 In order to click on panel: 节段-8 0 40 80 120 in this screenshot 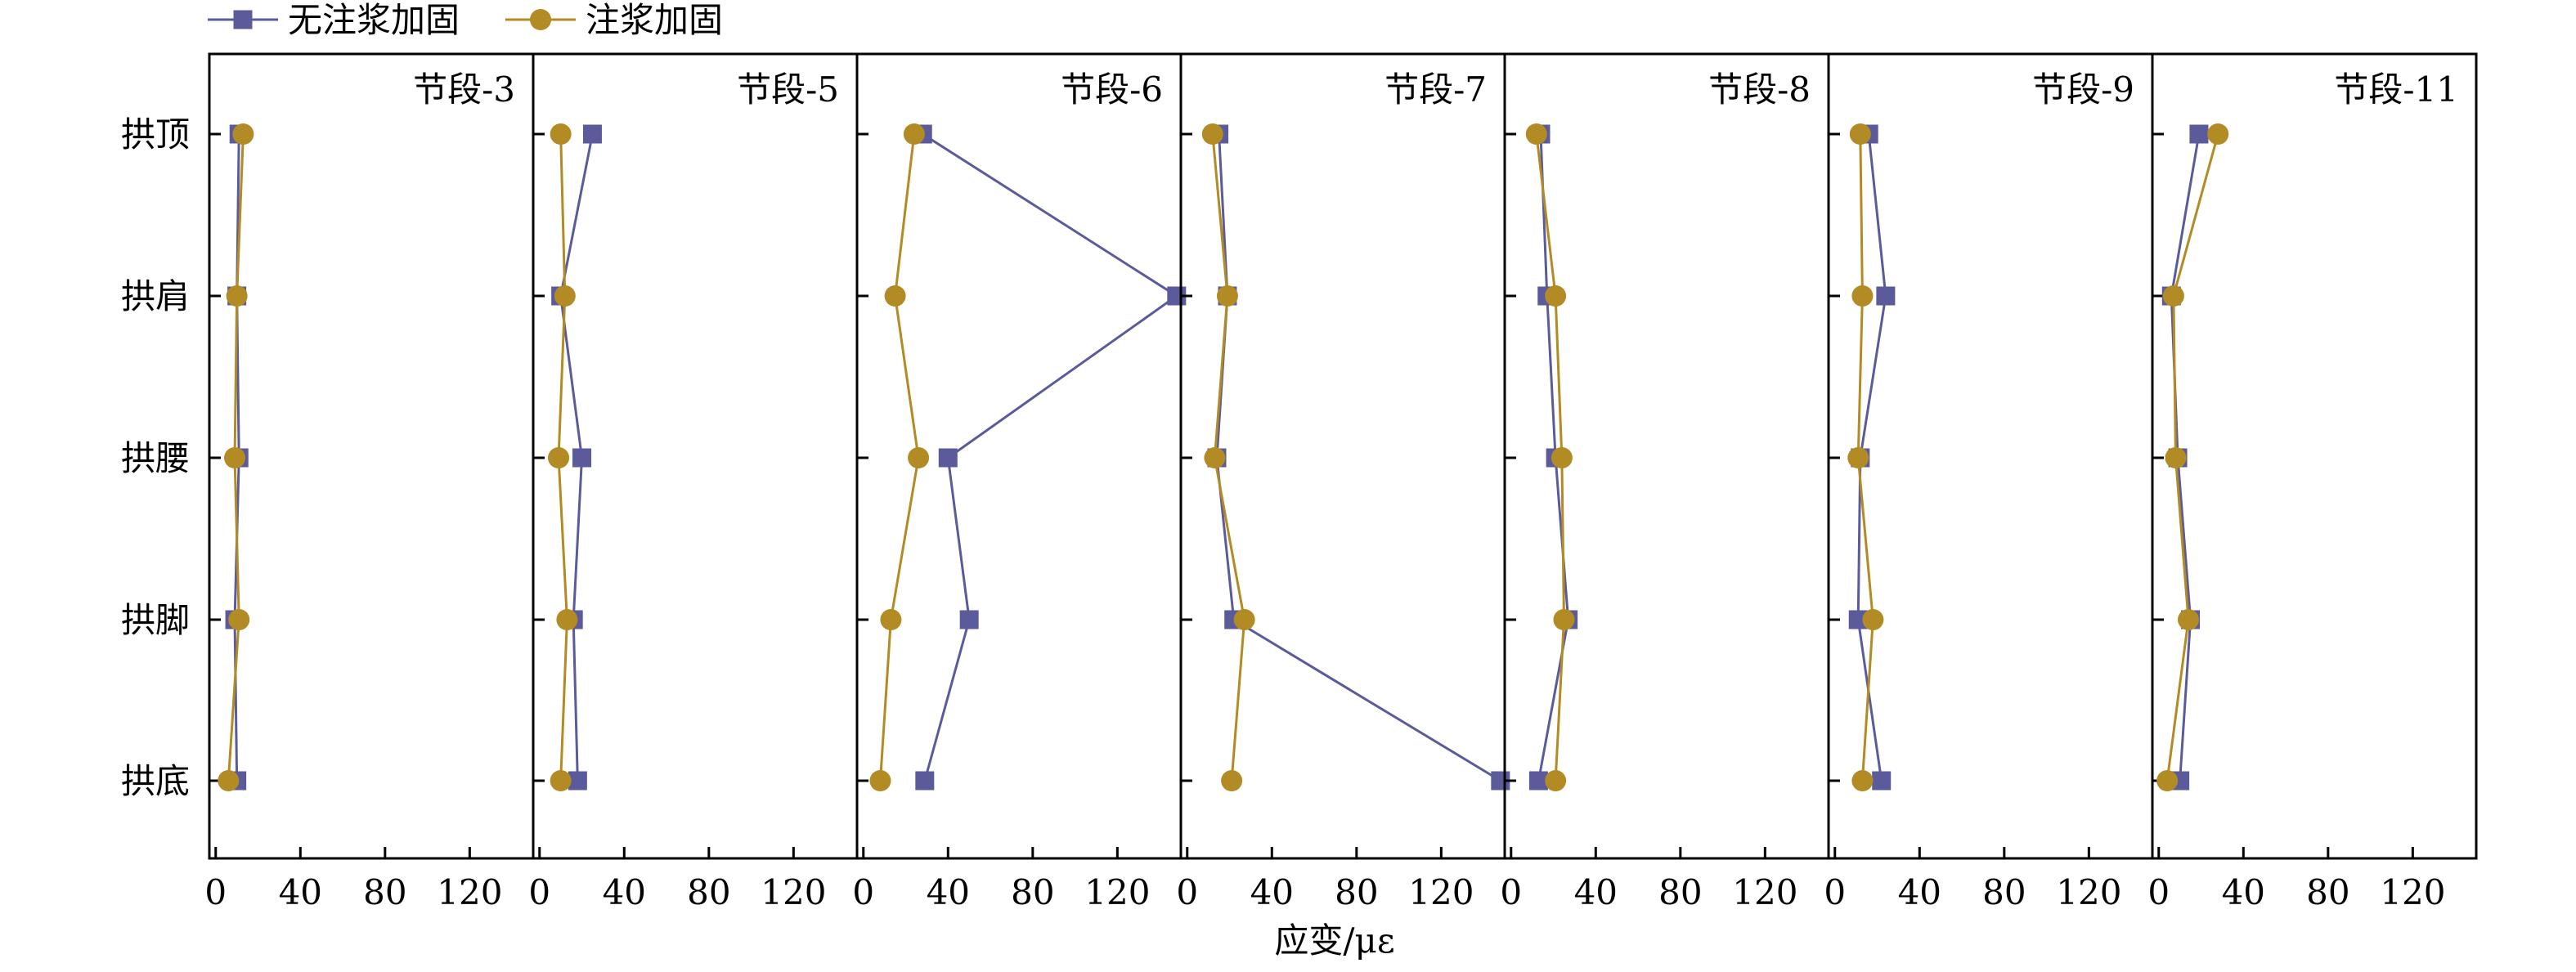, I will do `click(1665, 482)`.